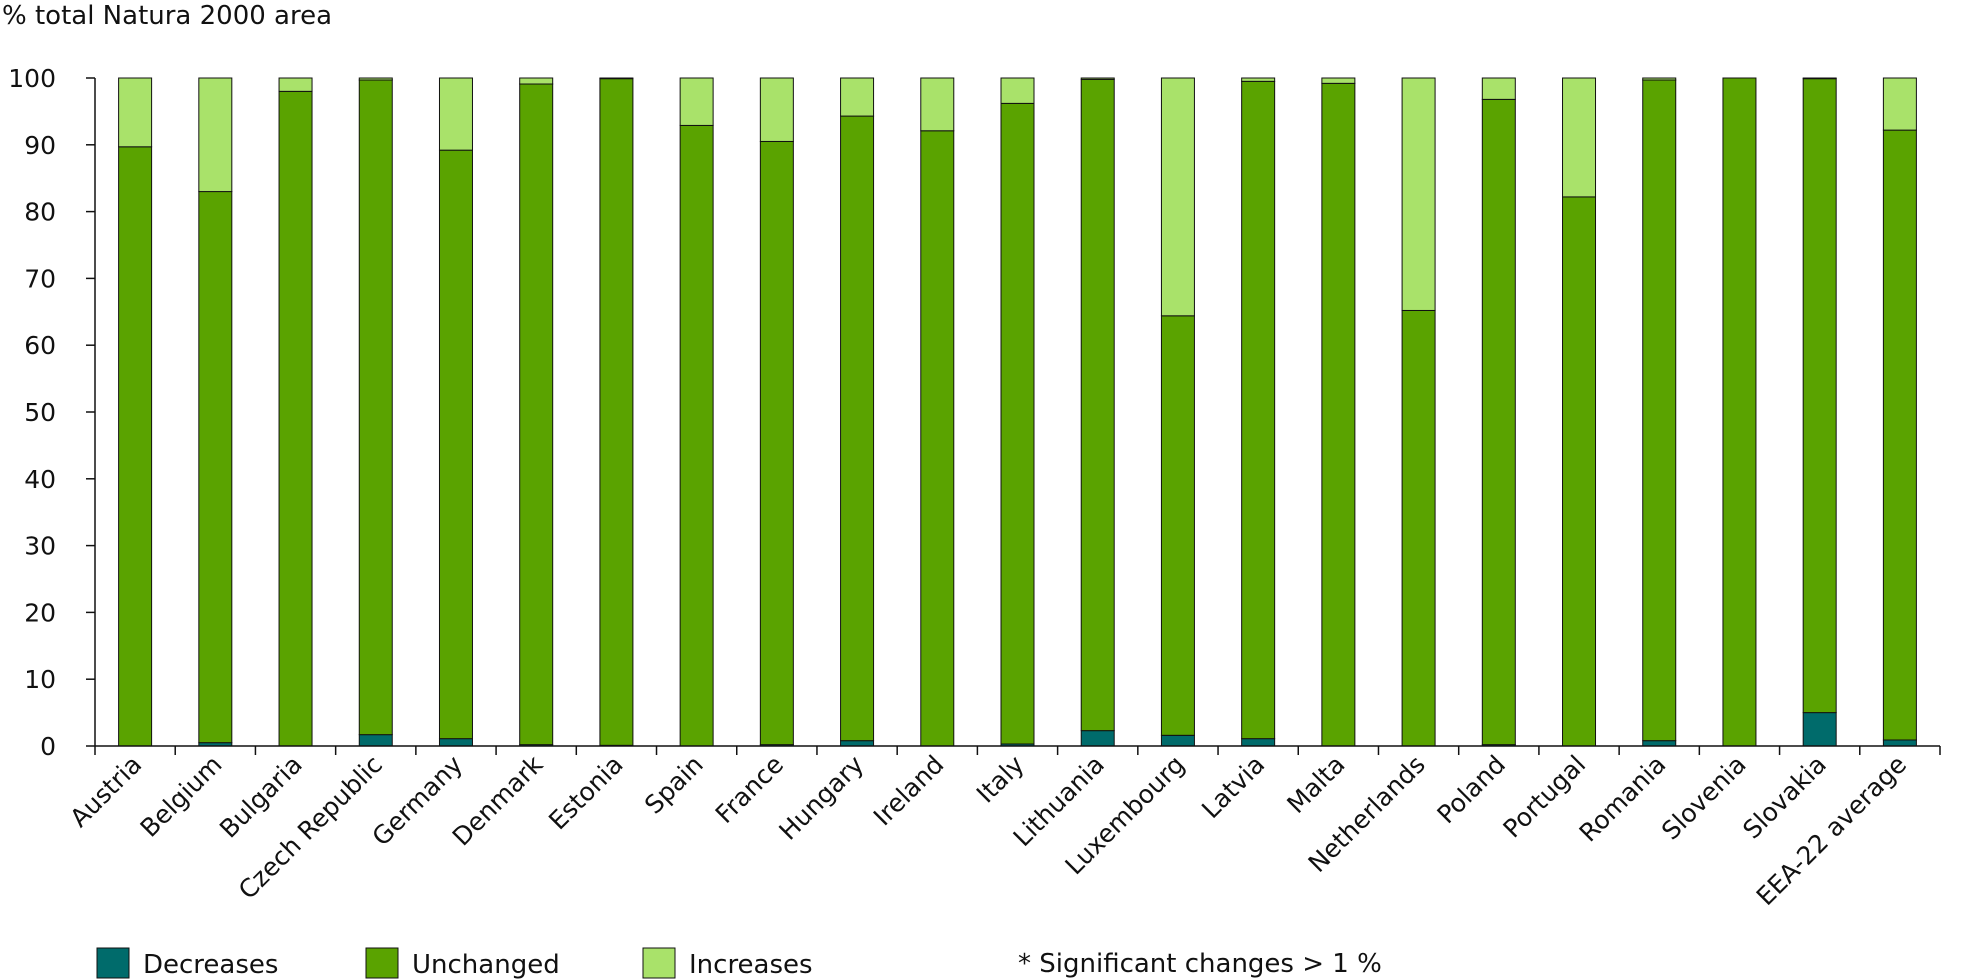  What do you see at coordinates (40, 212) in the screenshot?
I see `y-tick-label: 80` at bounding box center [40, 212].